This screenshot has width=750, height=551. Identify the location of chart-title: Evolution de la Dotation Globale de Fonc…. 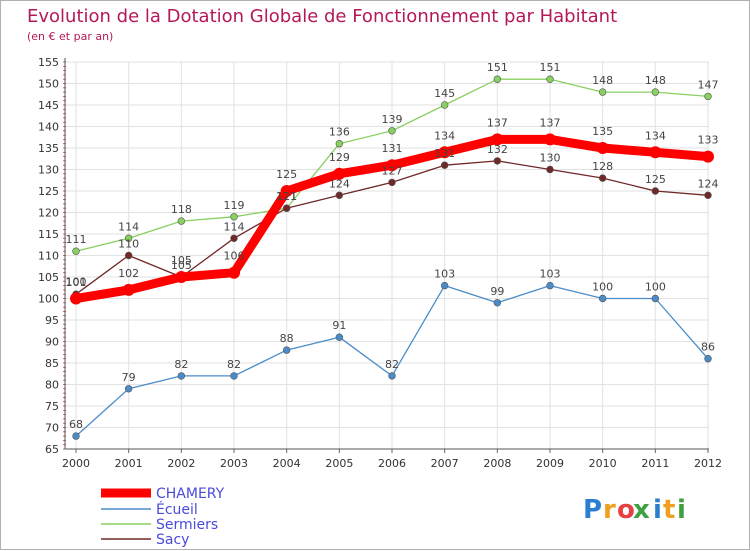
(322, 16).